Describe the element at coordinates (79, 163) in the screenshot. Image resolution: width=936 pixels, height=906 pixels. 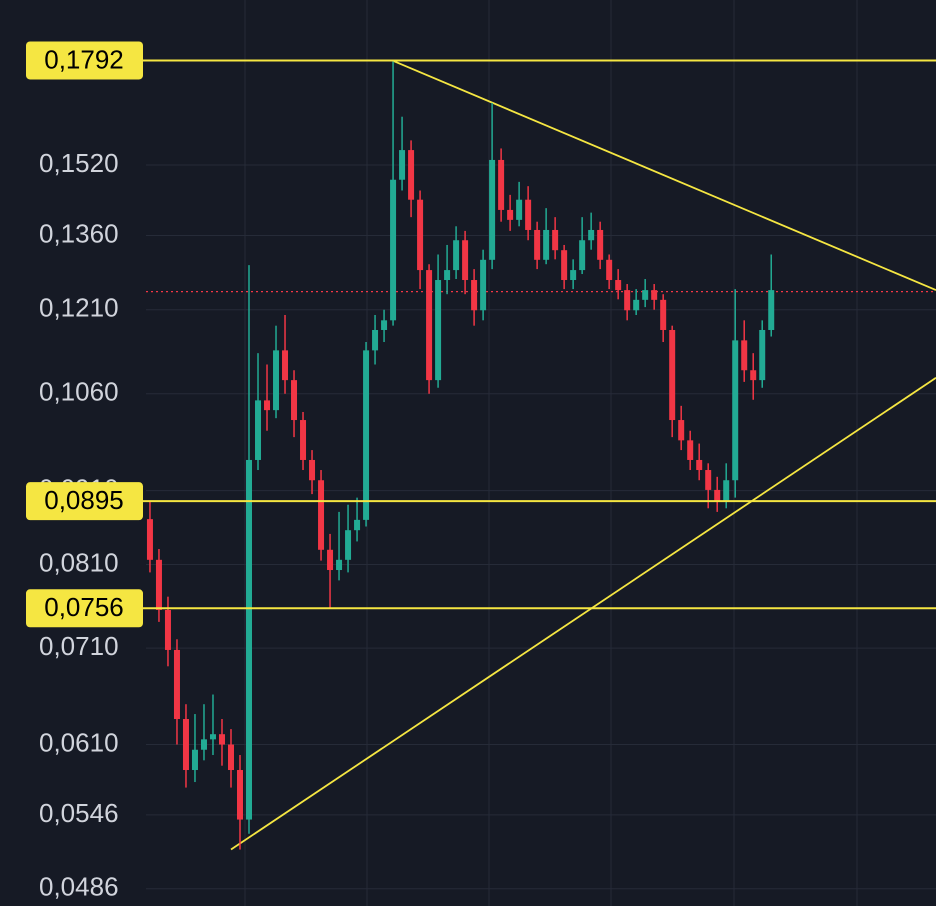
I see `y-tick-label: 0,1520` at that location.